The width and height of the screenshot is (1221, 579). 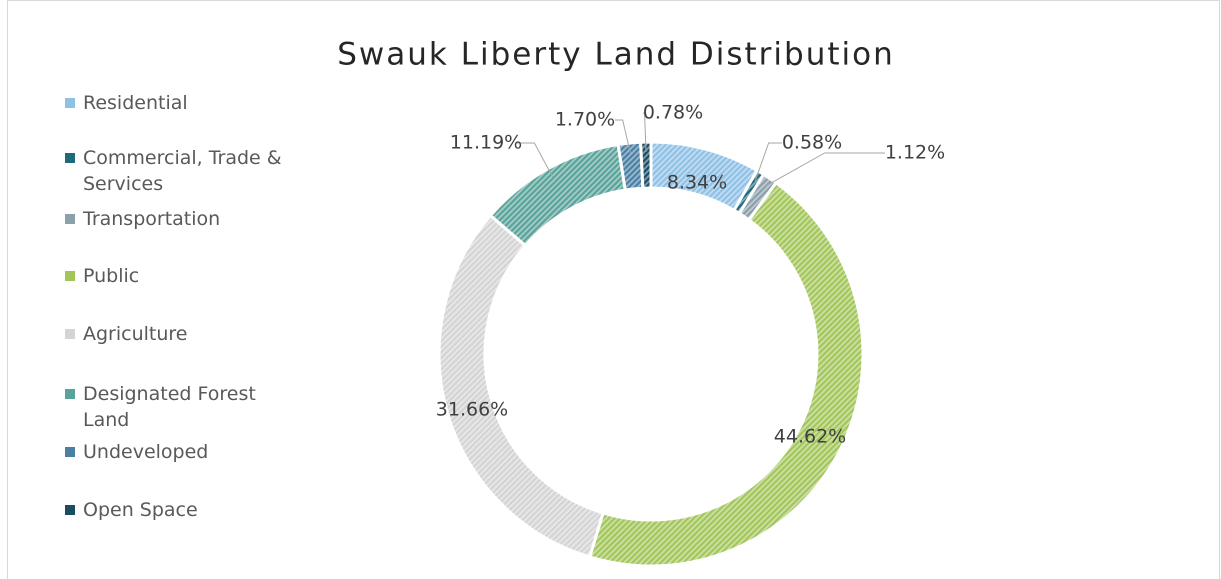 What do you see at coordinates (472, 410) in the screenshot?
I see `data-label: 31.66%` at bounding box center [472, 410].